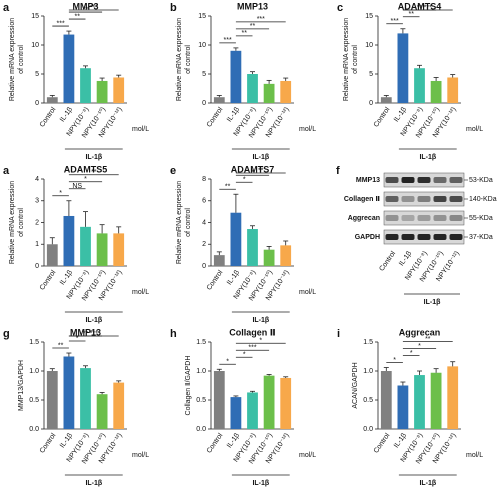  I want to click on protein-label: GAPDH, so click(367, 237).